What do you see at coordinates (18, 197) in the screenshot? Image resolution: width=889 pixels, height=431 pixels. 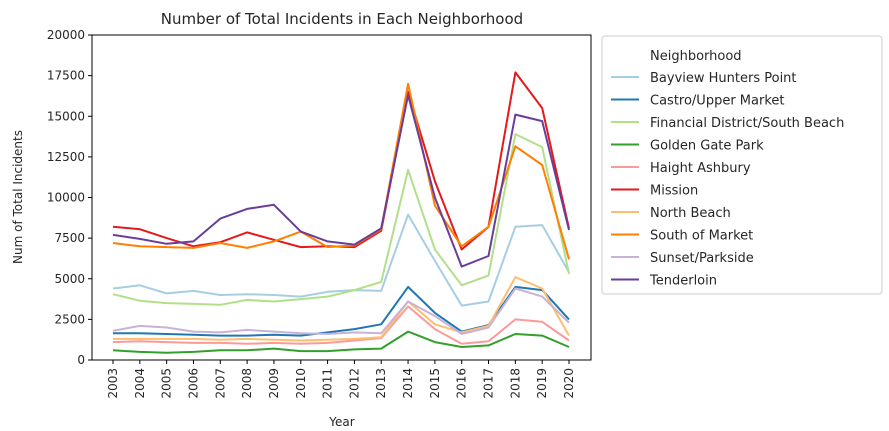 I see `y-axis-label: Num of Total Incidents` at bounding box center [18, 197].